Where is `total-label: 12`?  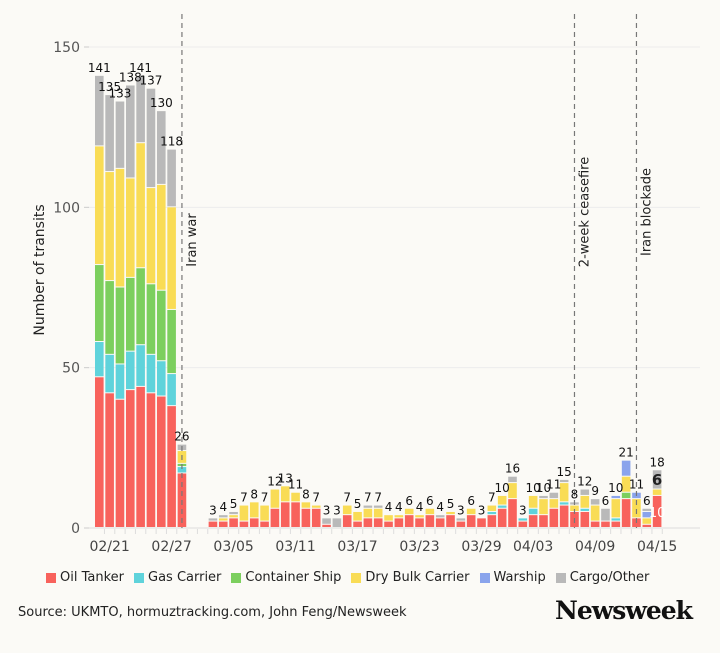
total-label: 12 is located at coordinates (584, 482).